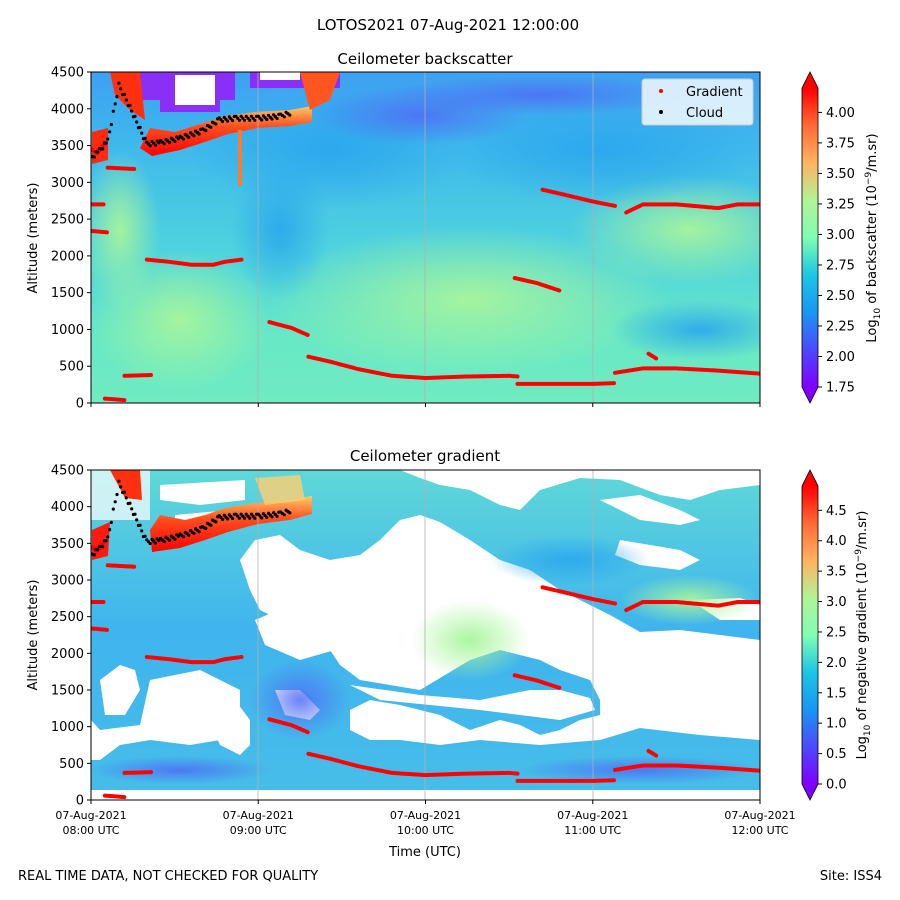 This screenshot has width=900, height=900. I want to click on gradient-ytick-label: 3000, so click(67, 581).